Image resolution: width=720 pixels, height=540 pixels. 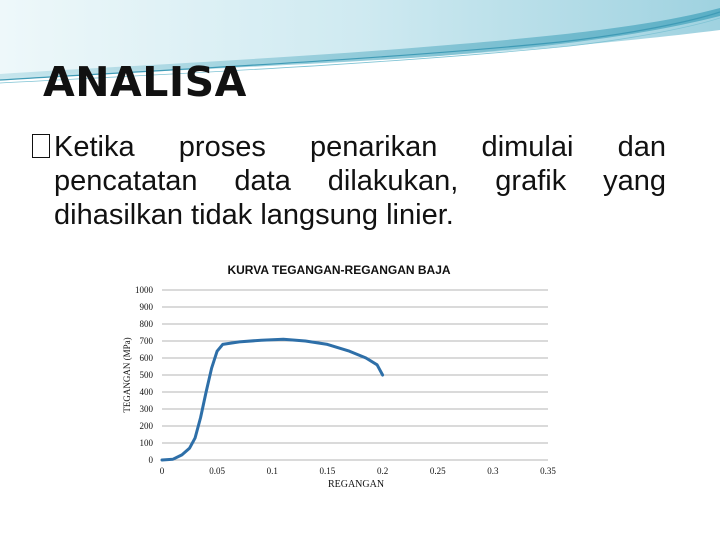 I want to click on x-tick-label: 0.15, so click(x=328, y=471).